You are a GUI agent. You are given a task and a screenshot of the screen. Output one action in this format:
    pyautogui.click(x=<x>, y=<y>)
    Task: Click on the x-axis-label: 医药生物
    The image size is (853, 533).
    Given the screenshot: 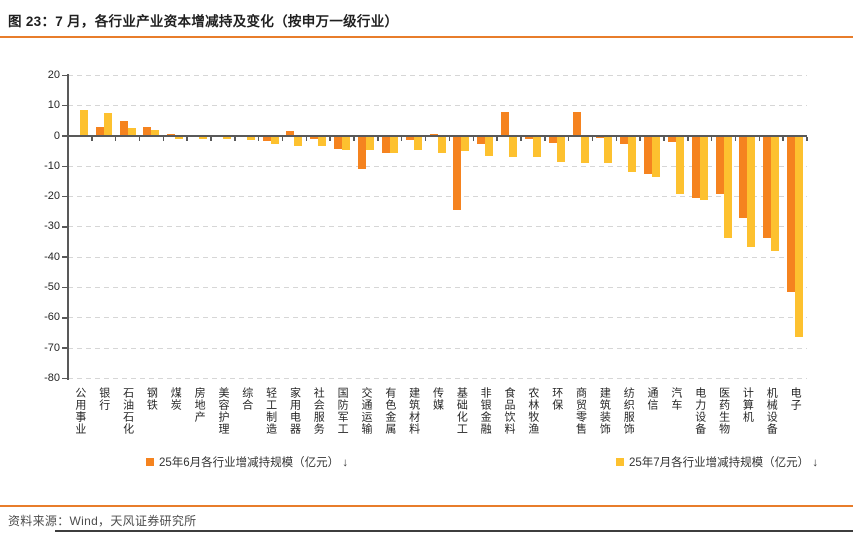 What is the action you would take?
    pyautogui.click(x=723, y=411)
    